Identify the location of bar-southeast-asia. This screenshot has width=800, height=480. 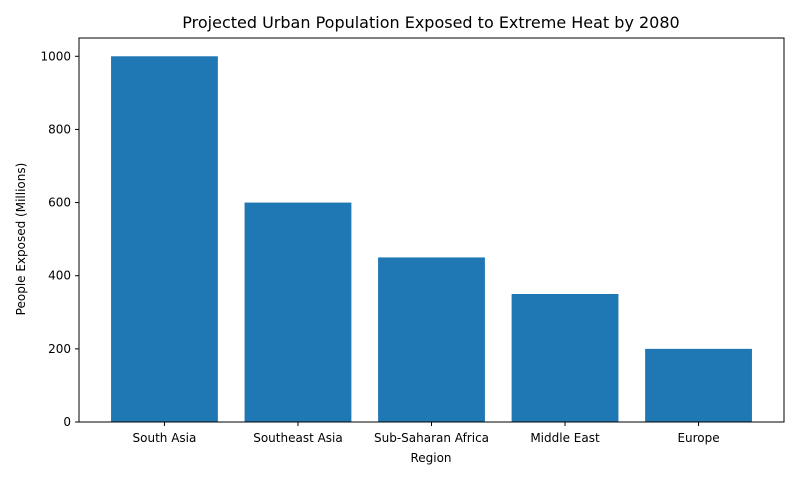
(298, 312).